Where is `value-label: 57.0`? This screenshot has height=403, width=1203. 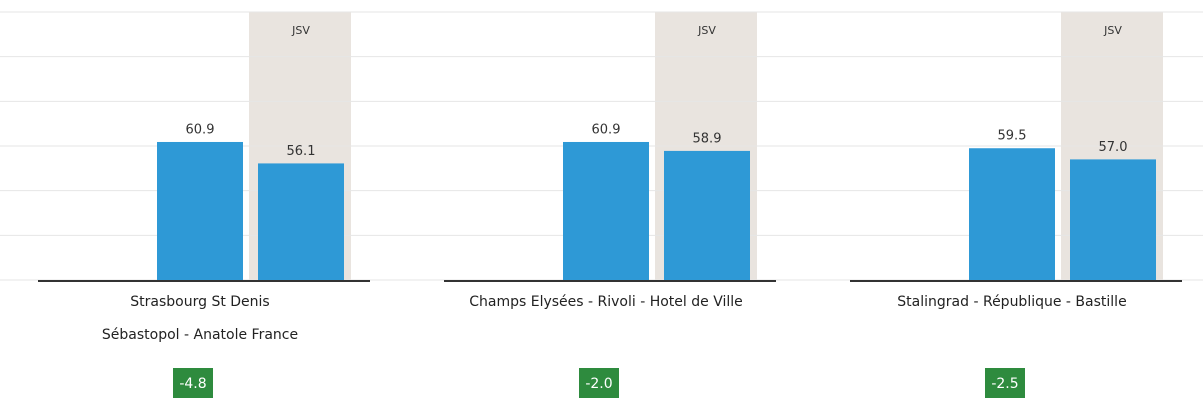
value-label: 57.0 is located at coordinates (1113, 147).